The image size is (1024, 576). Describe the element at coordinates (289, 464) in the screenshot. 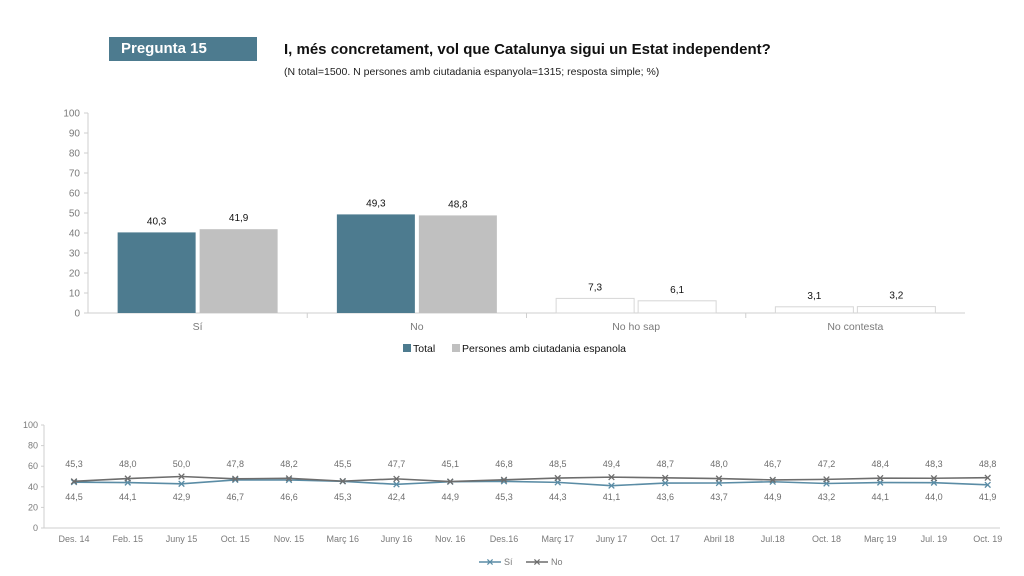

I see `line-no-data-label: 48,2` at that location.